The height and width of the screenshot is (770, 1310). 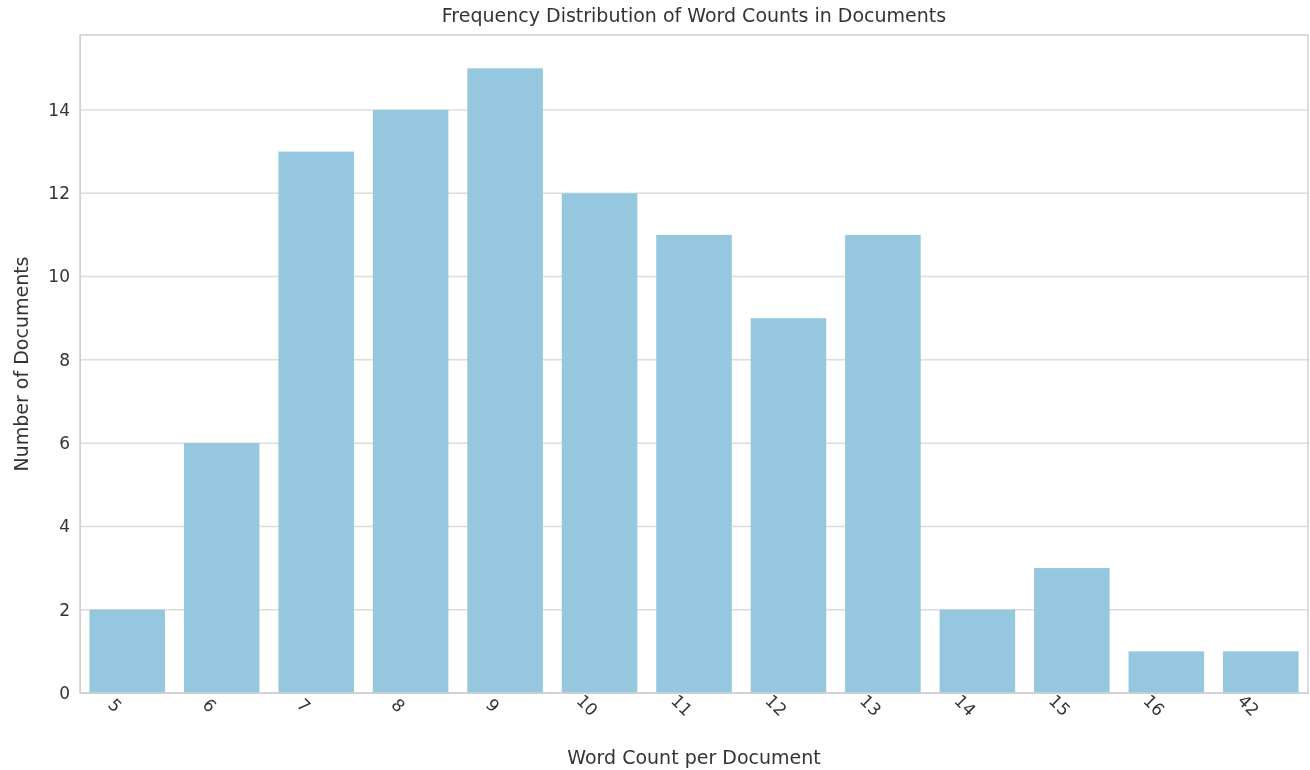 I want to click on y-tick-label: 6, so click(x=64, y=443).